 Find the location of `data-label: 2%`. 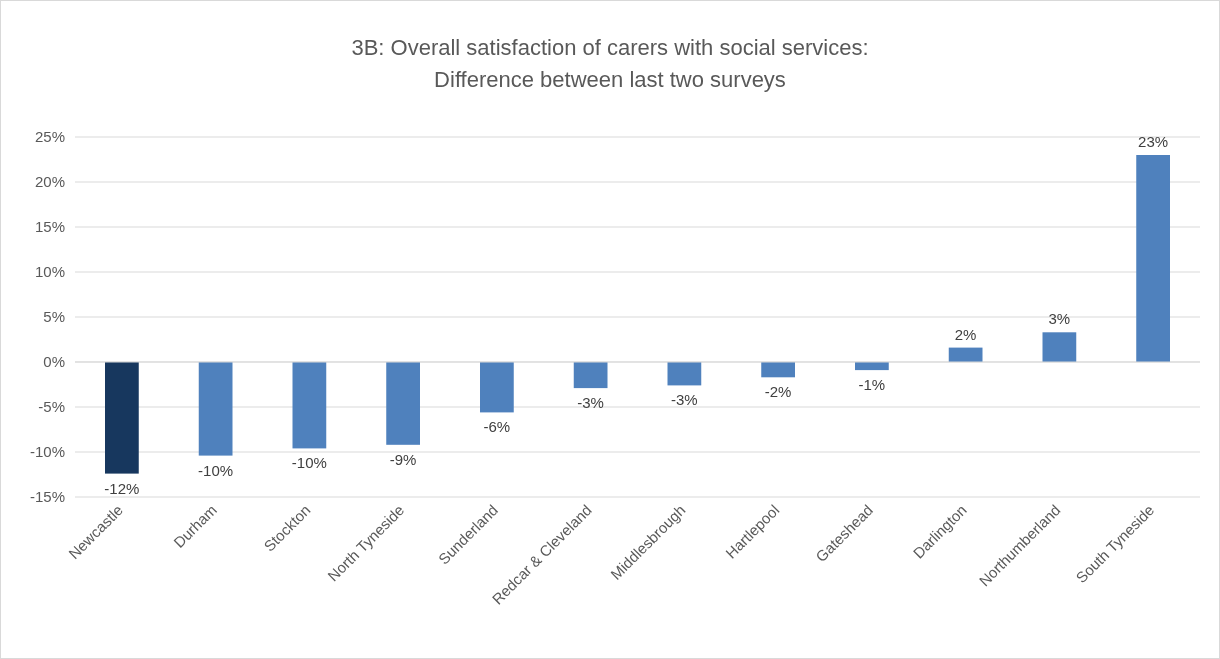

data-label: 2% is located at coordinates (965, 334).